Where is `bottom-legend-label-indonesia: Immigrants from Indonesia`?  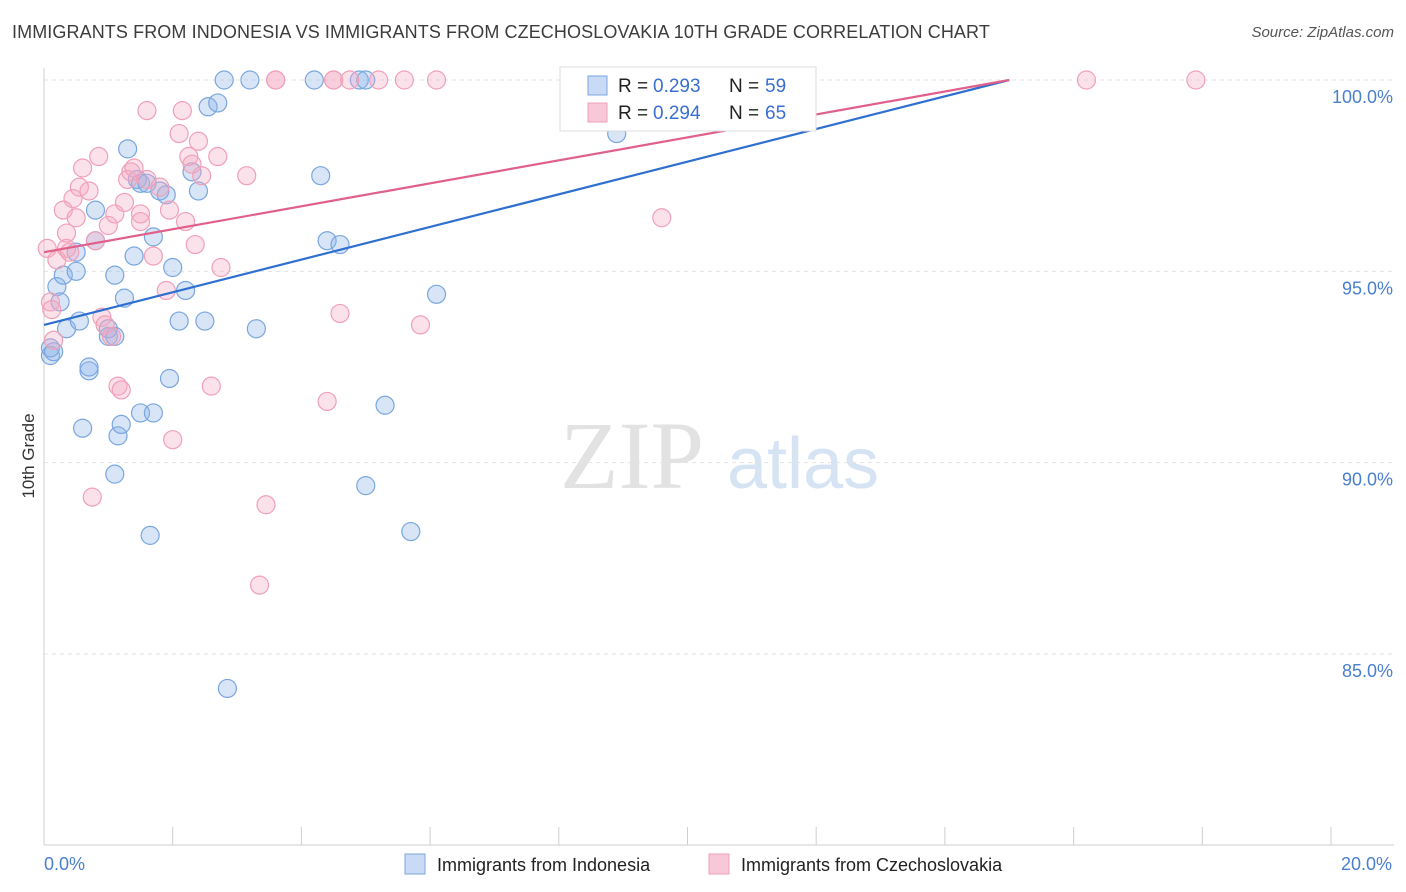
bottom-legend-label-indonesia: Immigrants from Indonesia is located at coordinates (544, 865).